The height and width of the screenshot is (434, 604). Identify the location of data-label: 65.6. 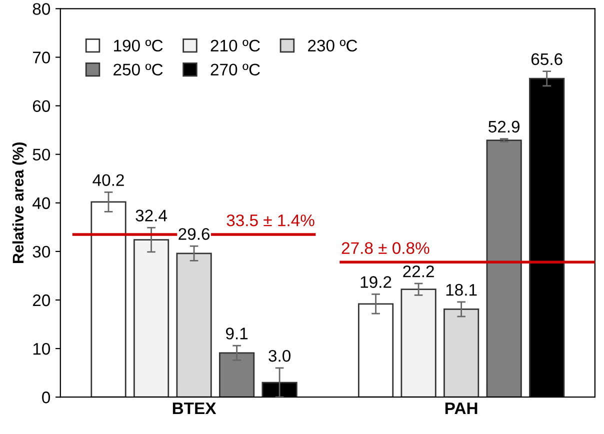
(546, 59).